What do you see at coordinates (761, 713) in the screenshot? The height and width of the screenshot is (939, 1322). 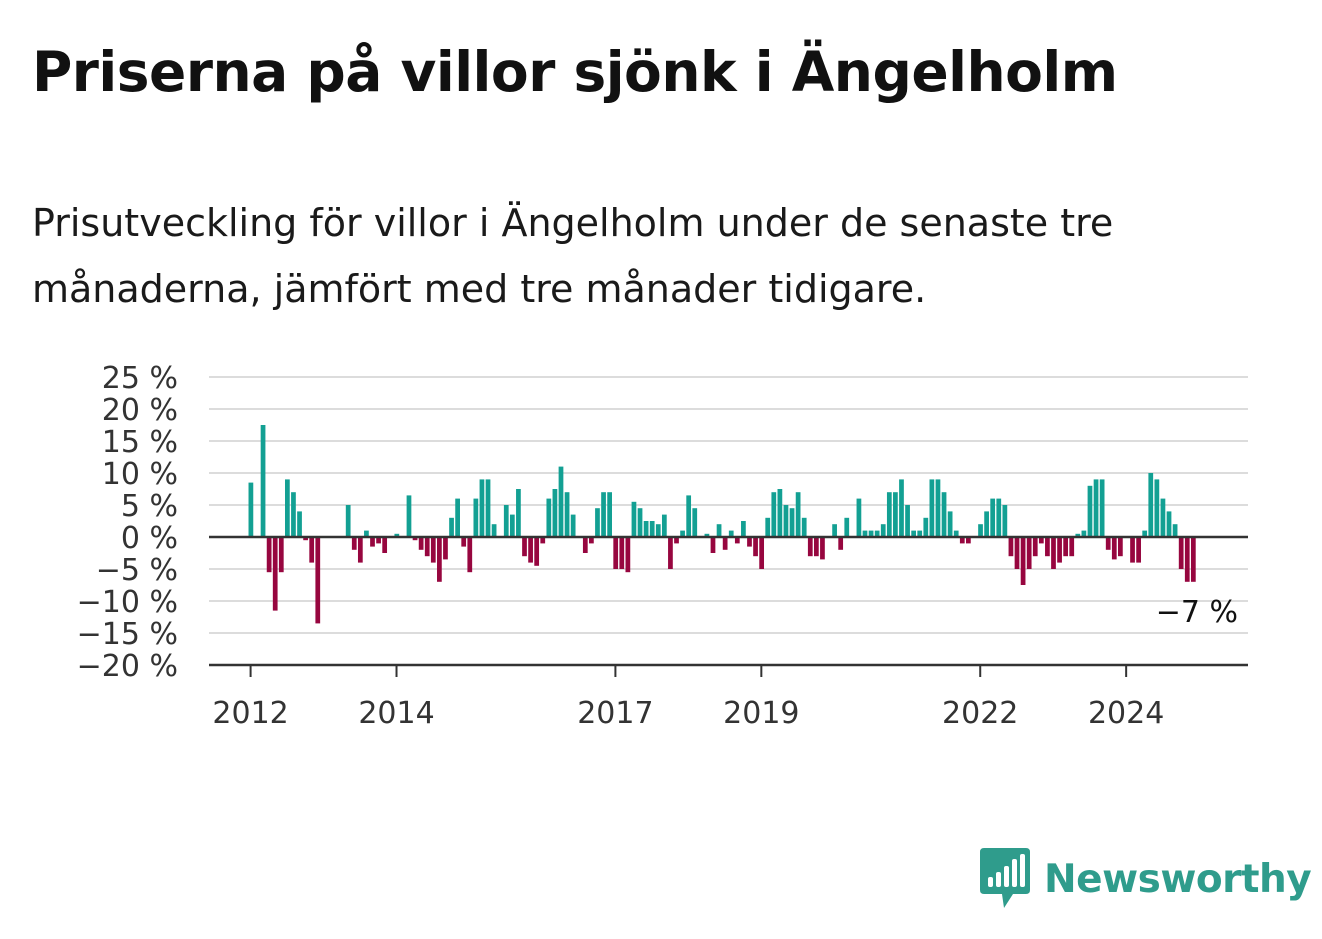 I see `x-tick-label: 2019` at bounding box center [761, 713].